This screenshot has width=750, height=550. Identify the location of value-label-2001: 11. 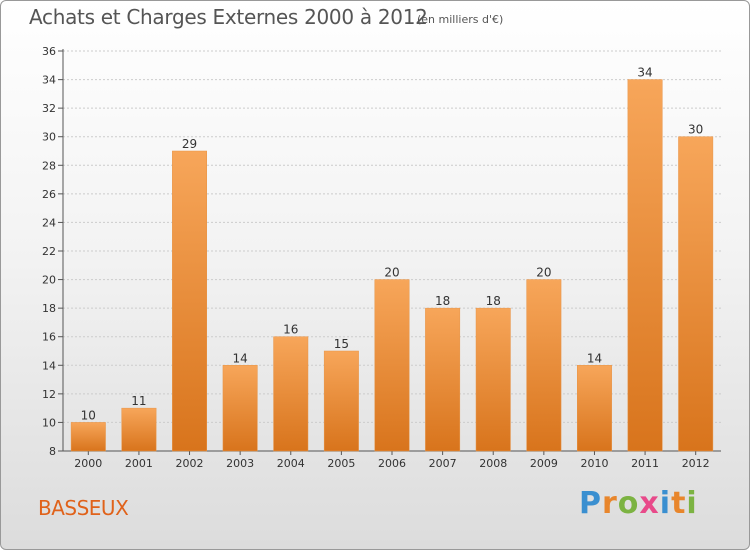
(138, 401).